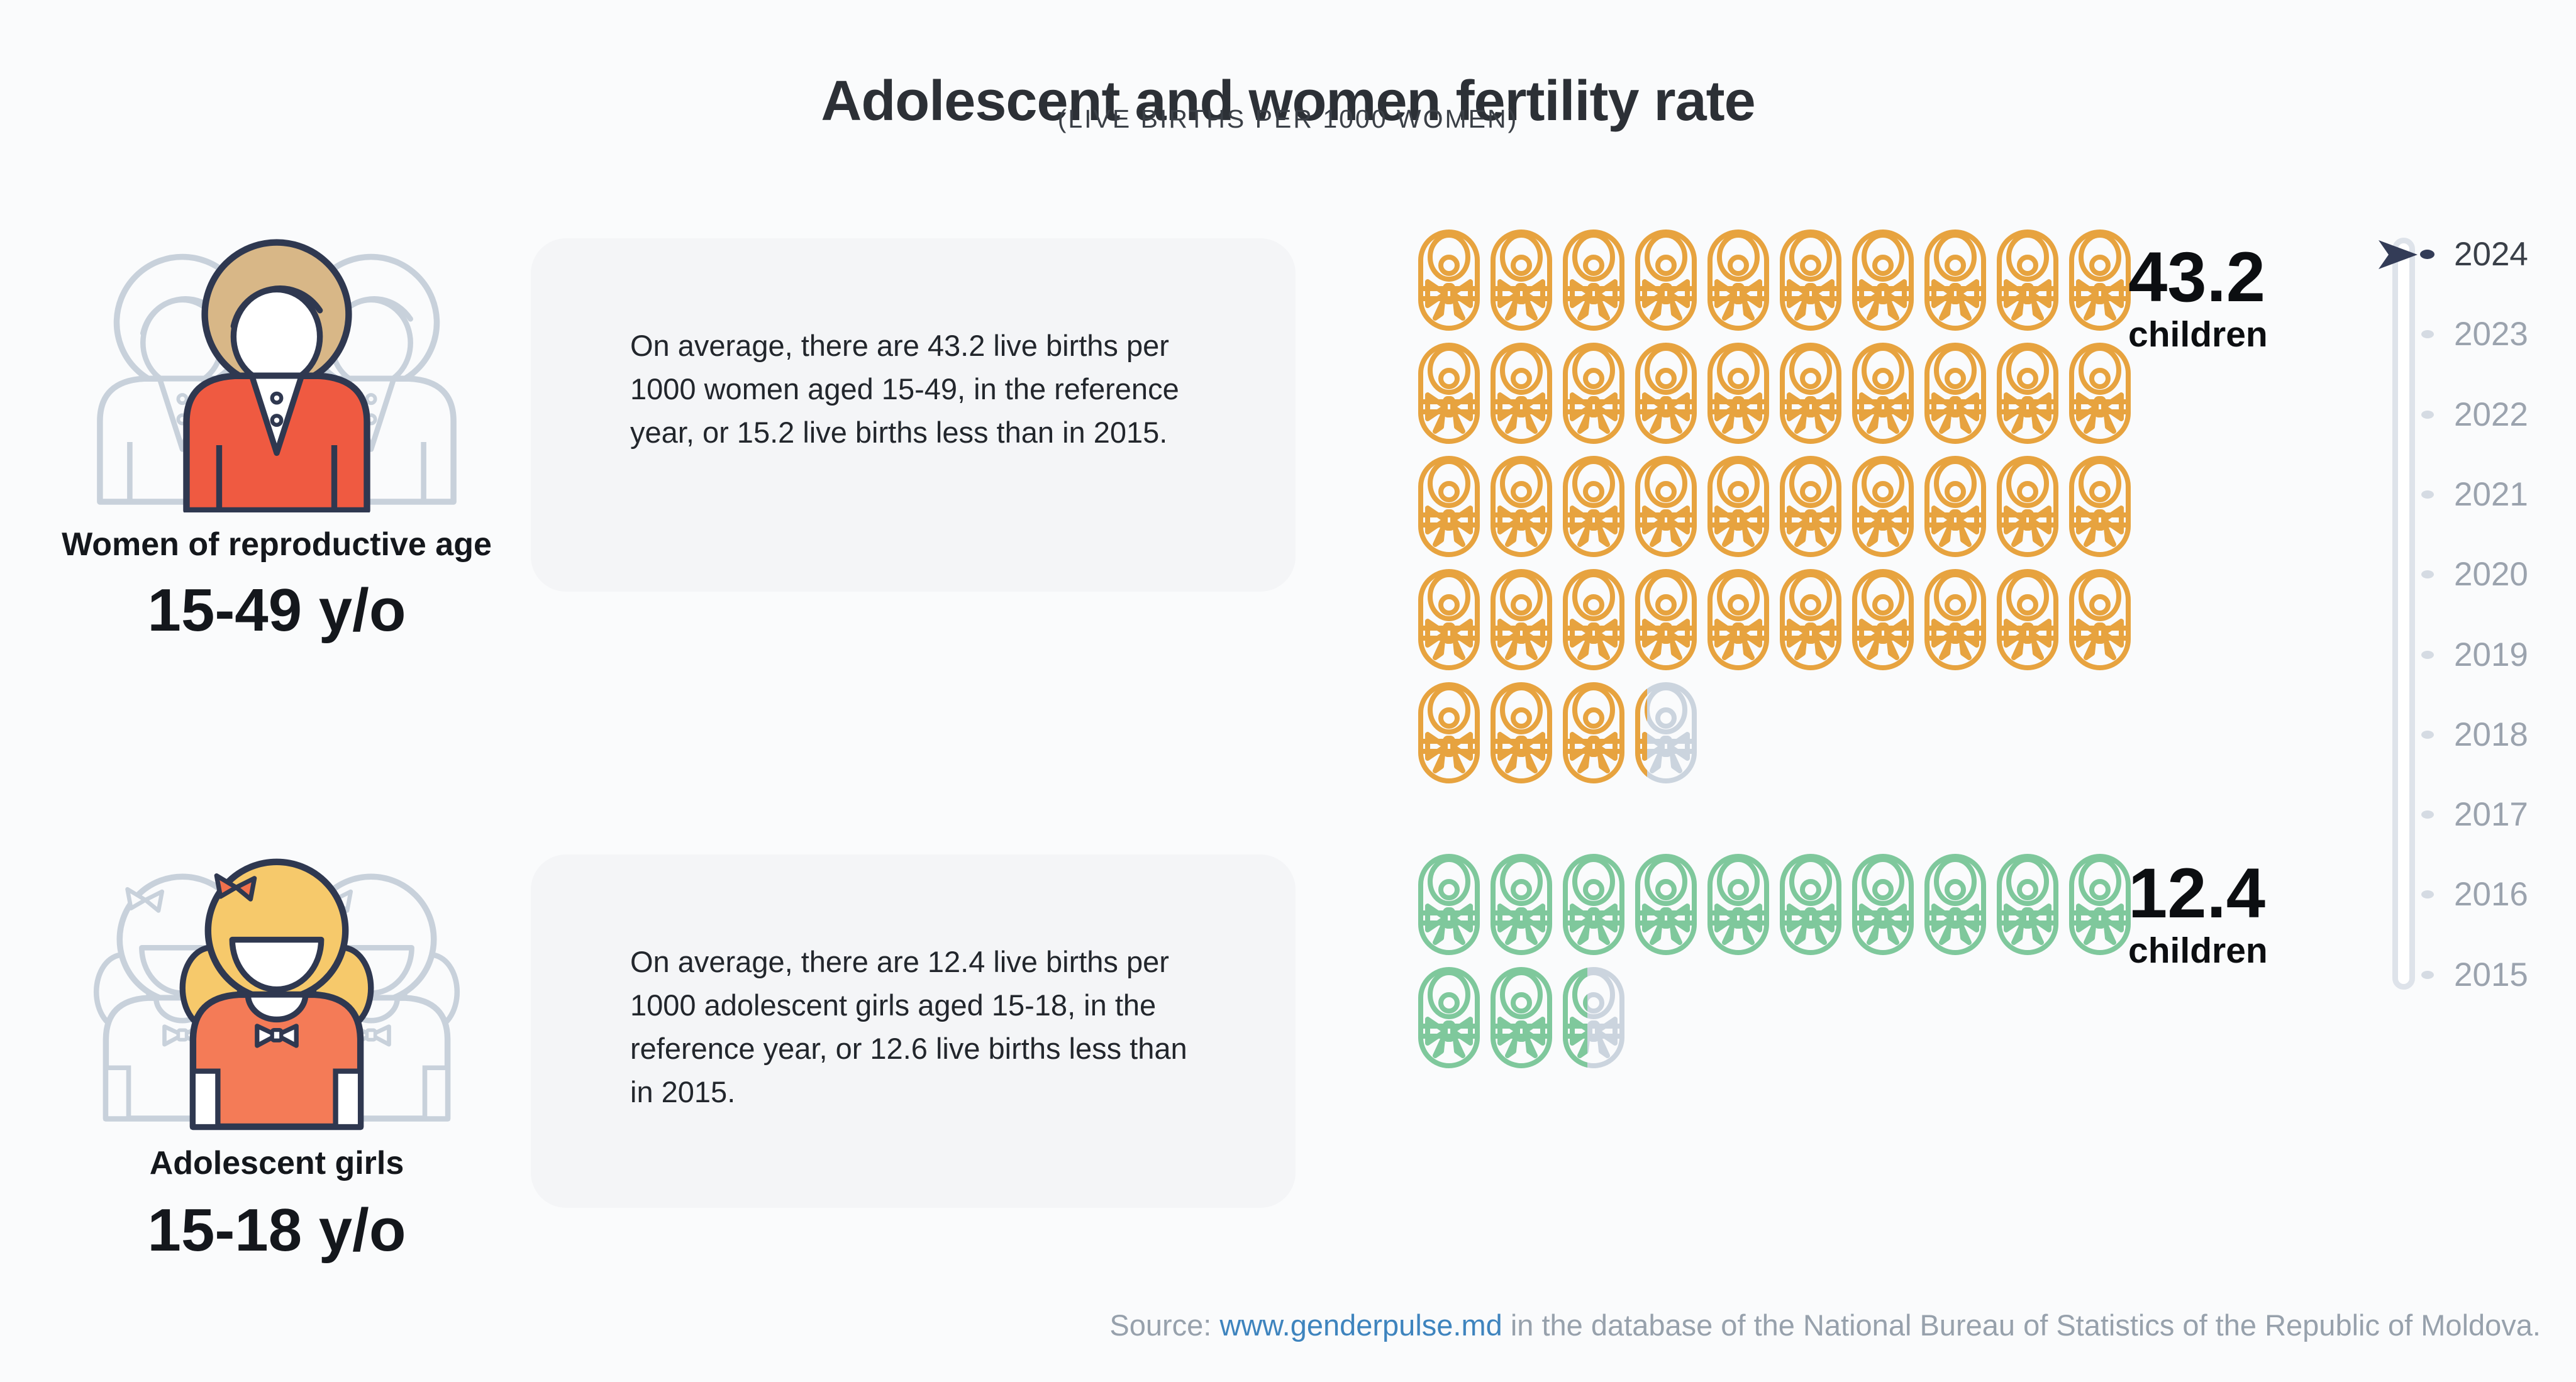 The width and height of the screenshot is (2576, 1382). I want to click on timeline-year-2018: 2018, so click(2469, 735).